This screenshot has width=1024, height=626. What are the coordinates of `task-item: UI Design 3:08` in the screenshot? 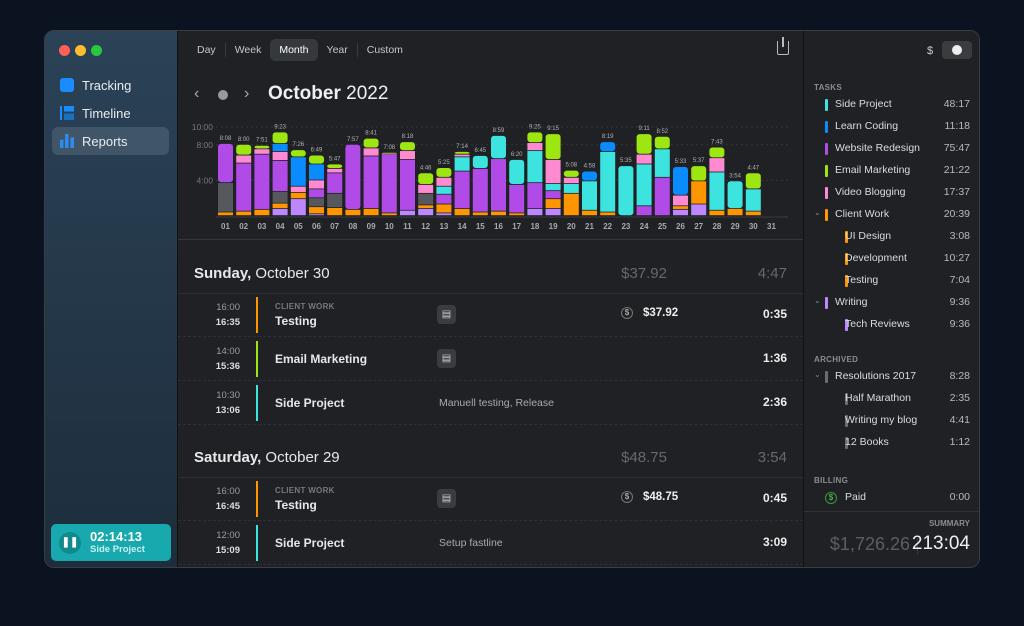 It's located at (891, 237).